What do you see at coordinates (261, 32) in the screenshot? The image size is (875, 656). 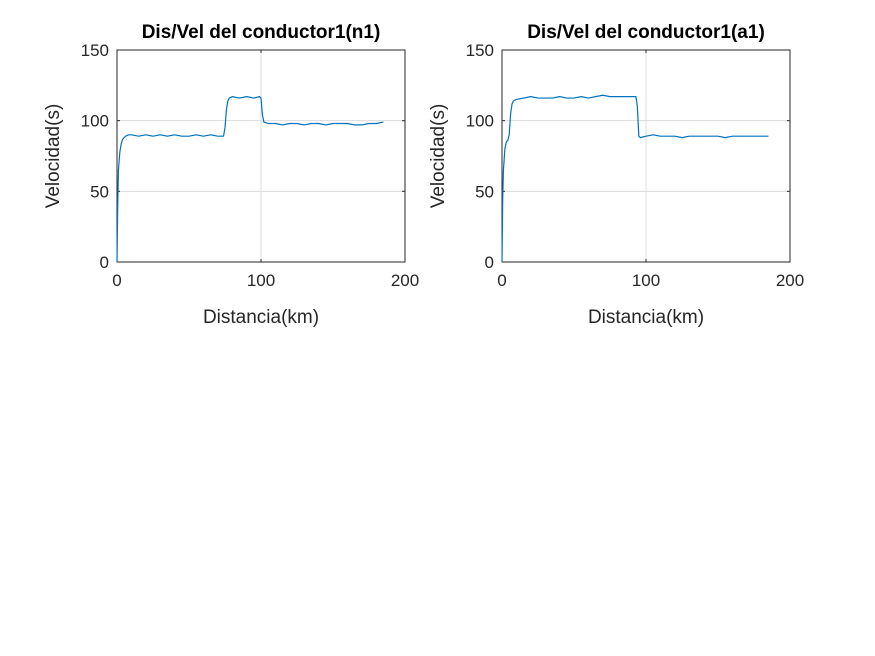 I see `chart-title: Dis/Vel del conductor1(n1)` at bounding box center [261, 32].